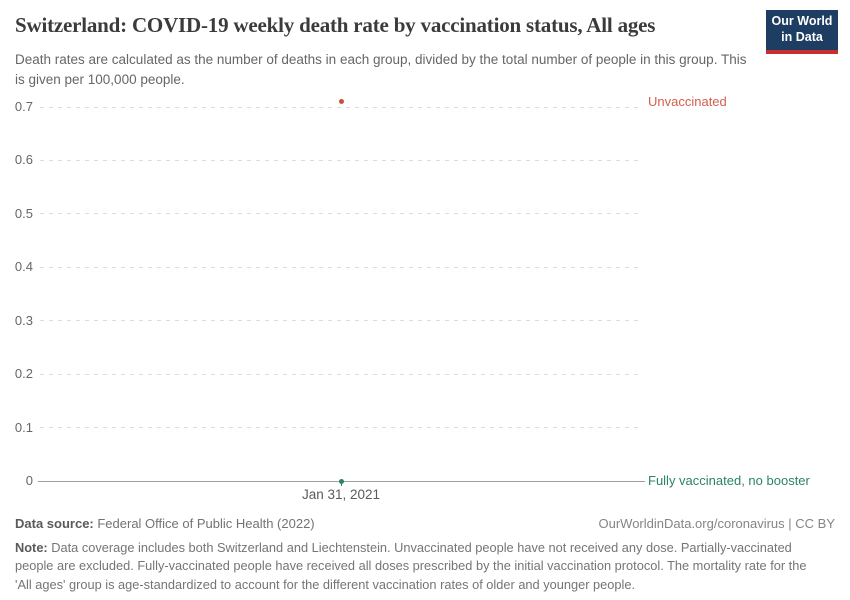 The image size is (850, 600). Describe the element at coordinates (23, 160) in the screenshot. I see `y-tick-label: 0.6` at that location.